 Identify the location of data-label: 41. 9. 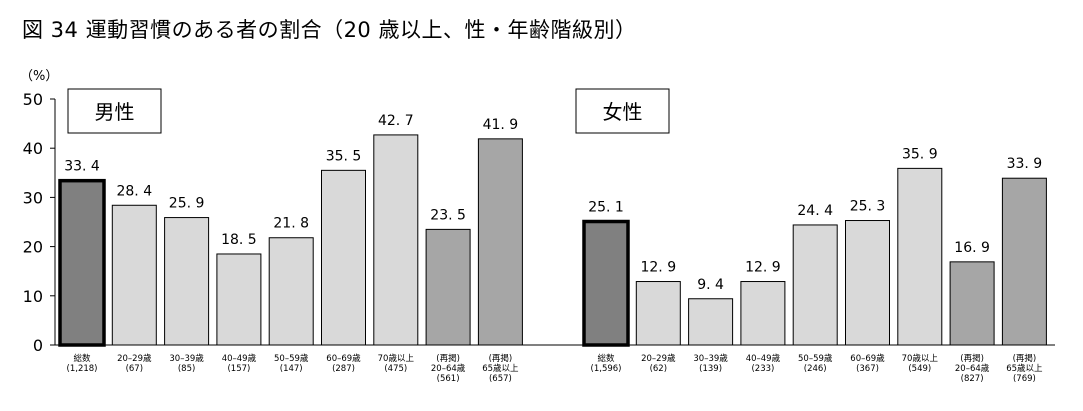
(501, 125).